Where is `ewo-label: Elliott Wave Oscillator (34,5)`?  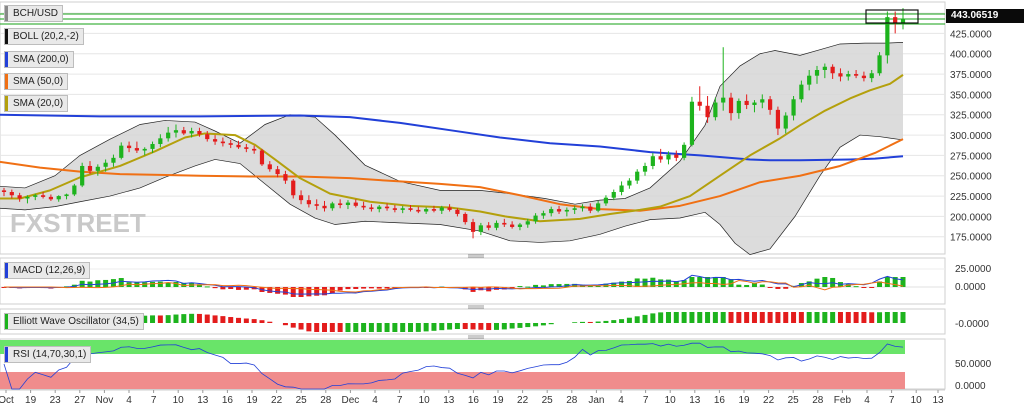 ewo-label: Elliott Wave Oscillator (34,5) is located at coordinates (74, 321).